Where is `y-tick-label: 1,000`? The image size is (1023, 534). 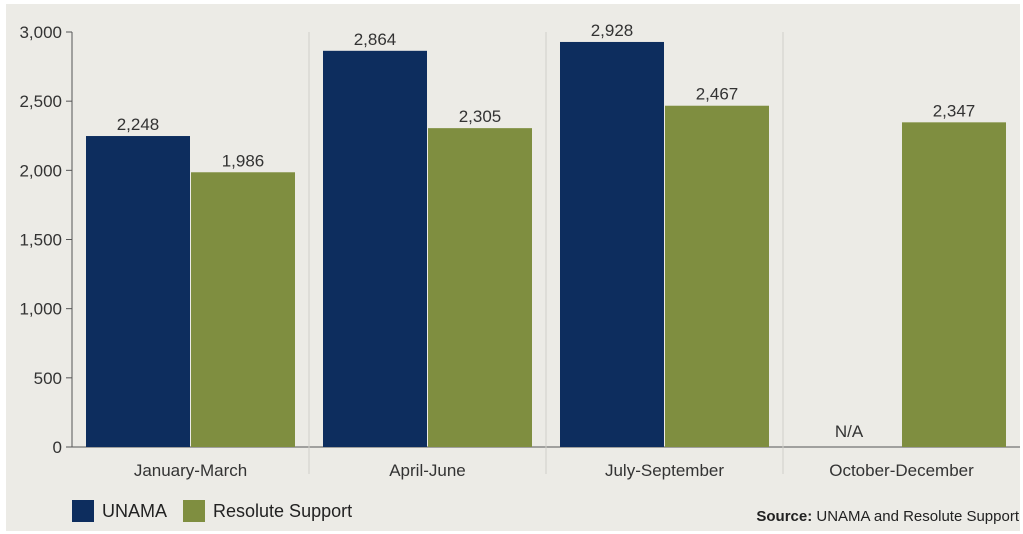 y-tick-label: 1,000 is located at coordinates (40, 309).